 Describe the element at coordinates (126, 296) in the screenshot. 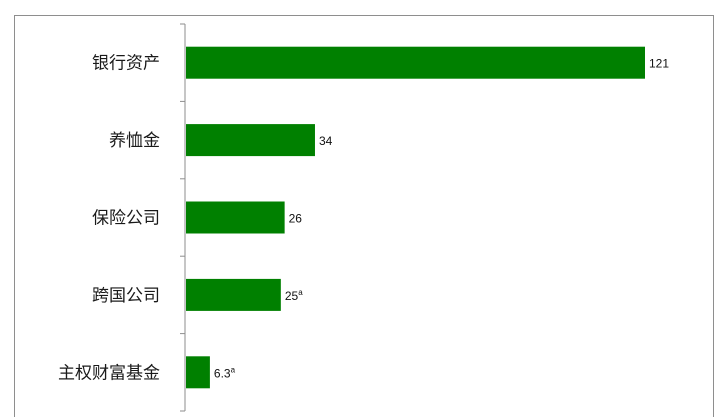

I see `category-label: 跨国公司` at that location.